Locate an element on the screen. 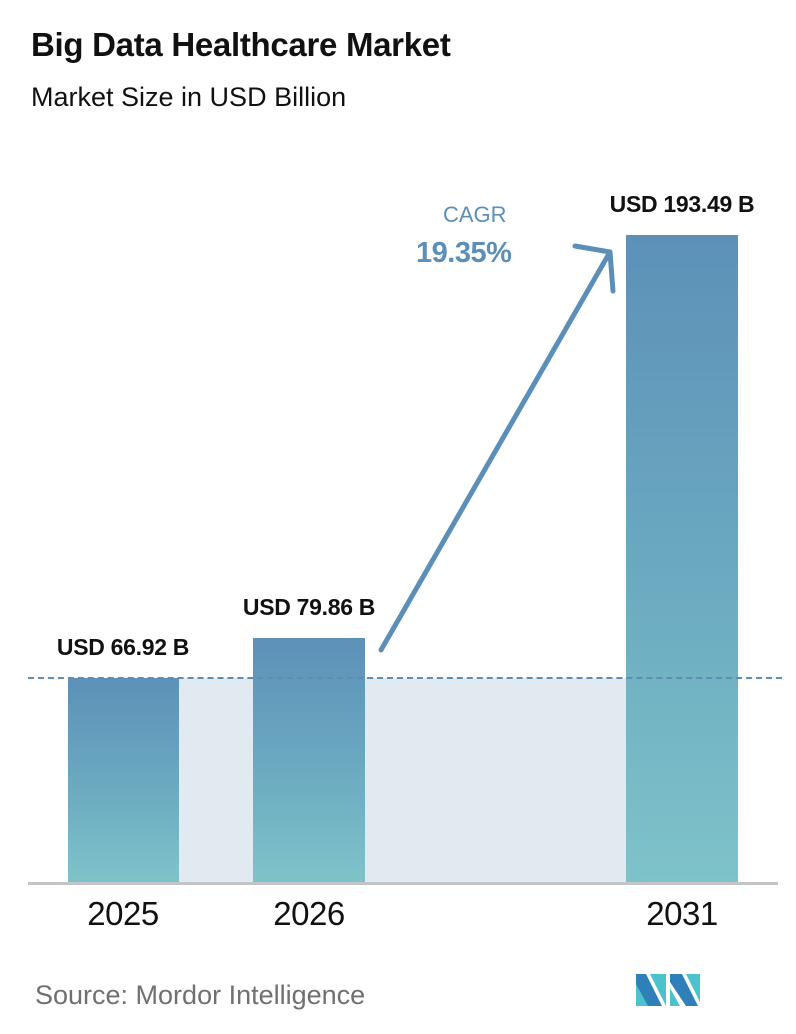  value-label-2025: USD 66.92 B is located at coordinates (123, 647).